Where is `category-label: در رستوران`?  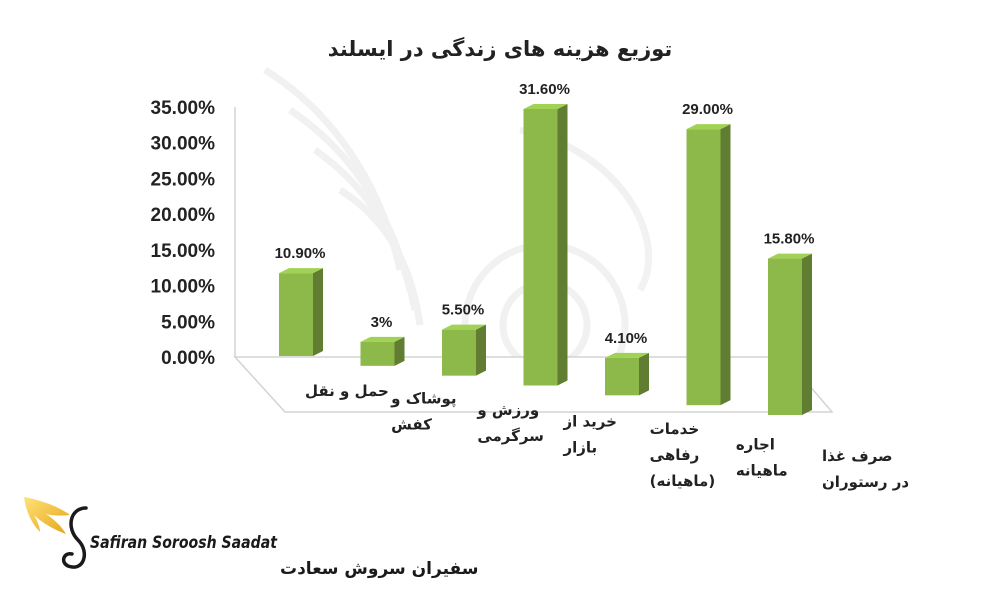
category-label: در رستوران is located at coordinates (865, 482).